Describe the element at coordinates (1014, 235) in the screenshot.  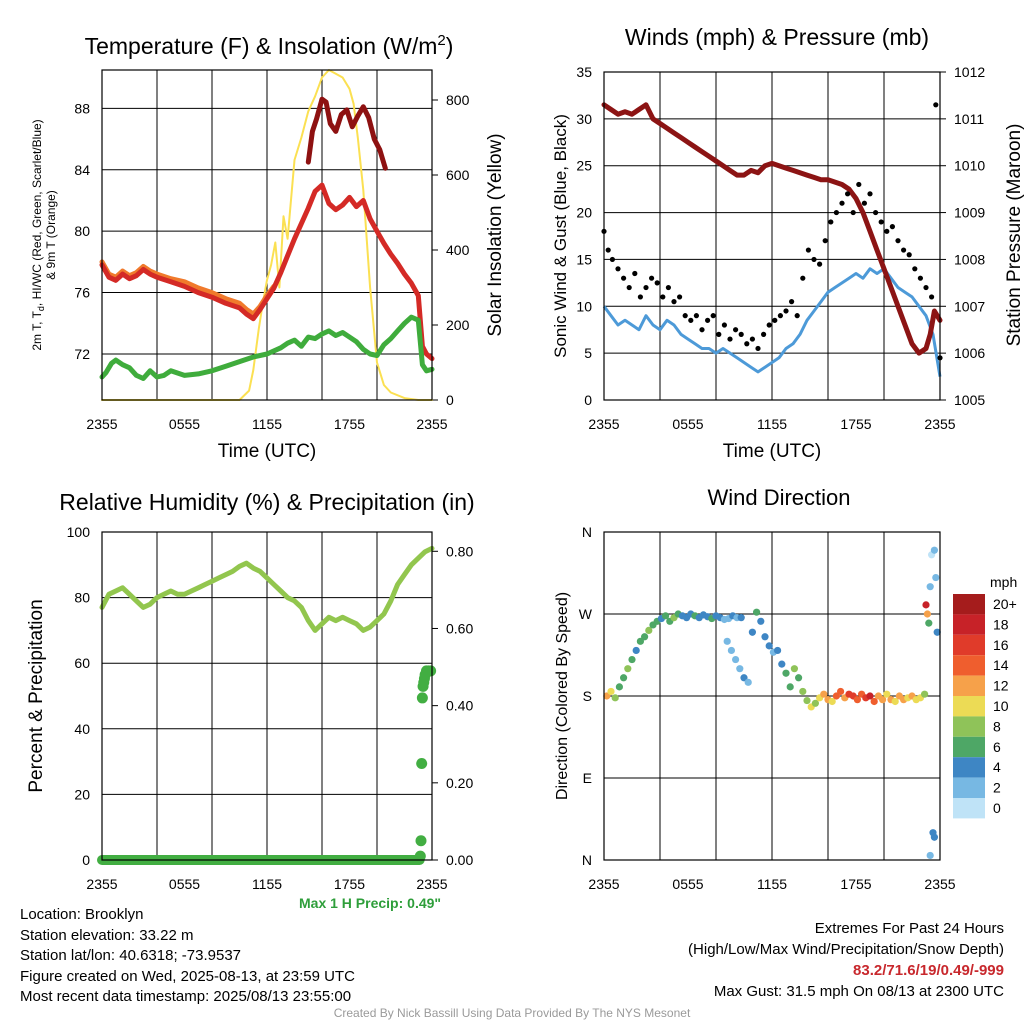
I see `y2-axis-label: Station Pressure (Maroon)` at that location.